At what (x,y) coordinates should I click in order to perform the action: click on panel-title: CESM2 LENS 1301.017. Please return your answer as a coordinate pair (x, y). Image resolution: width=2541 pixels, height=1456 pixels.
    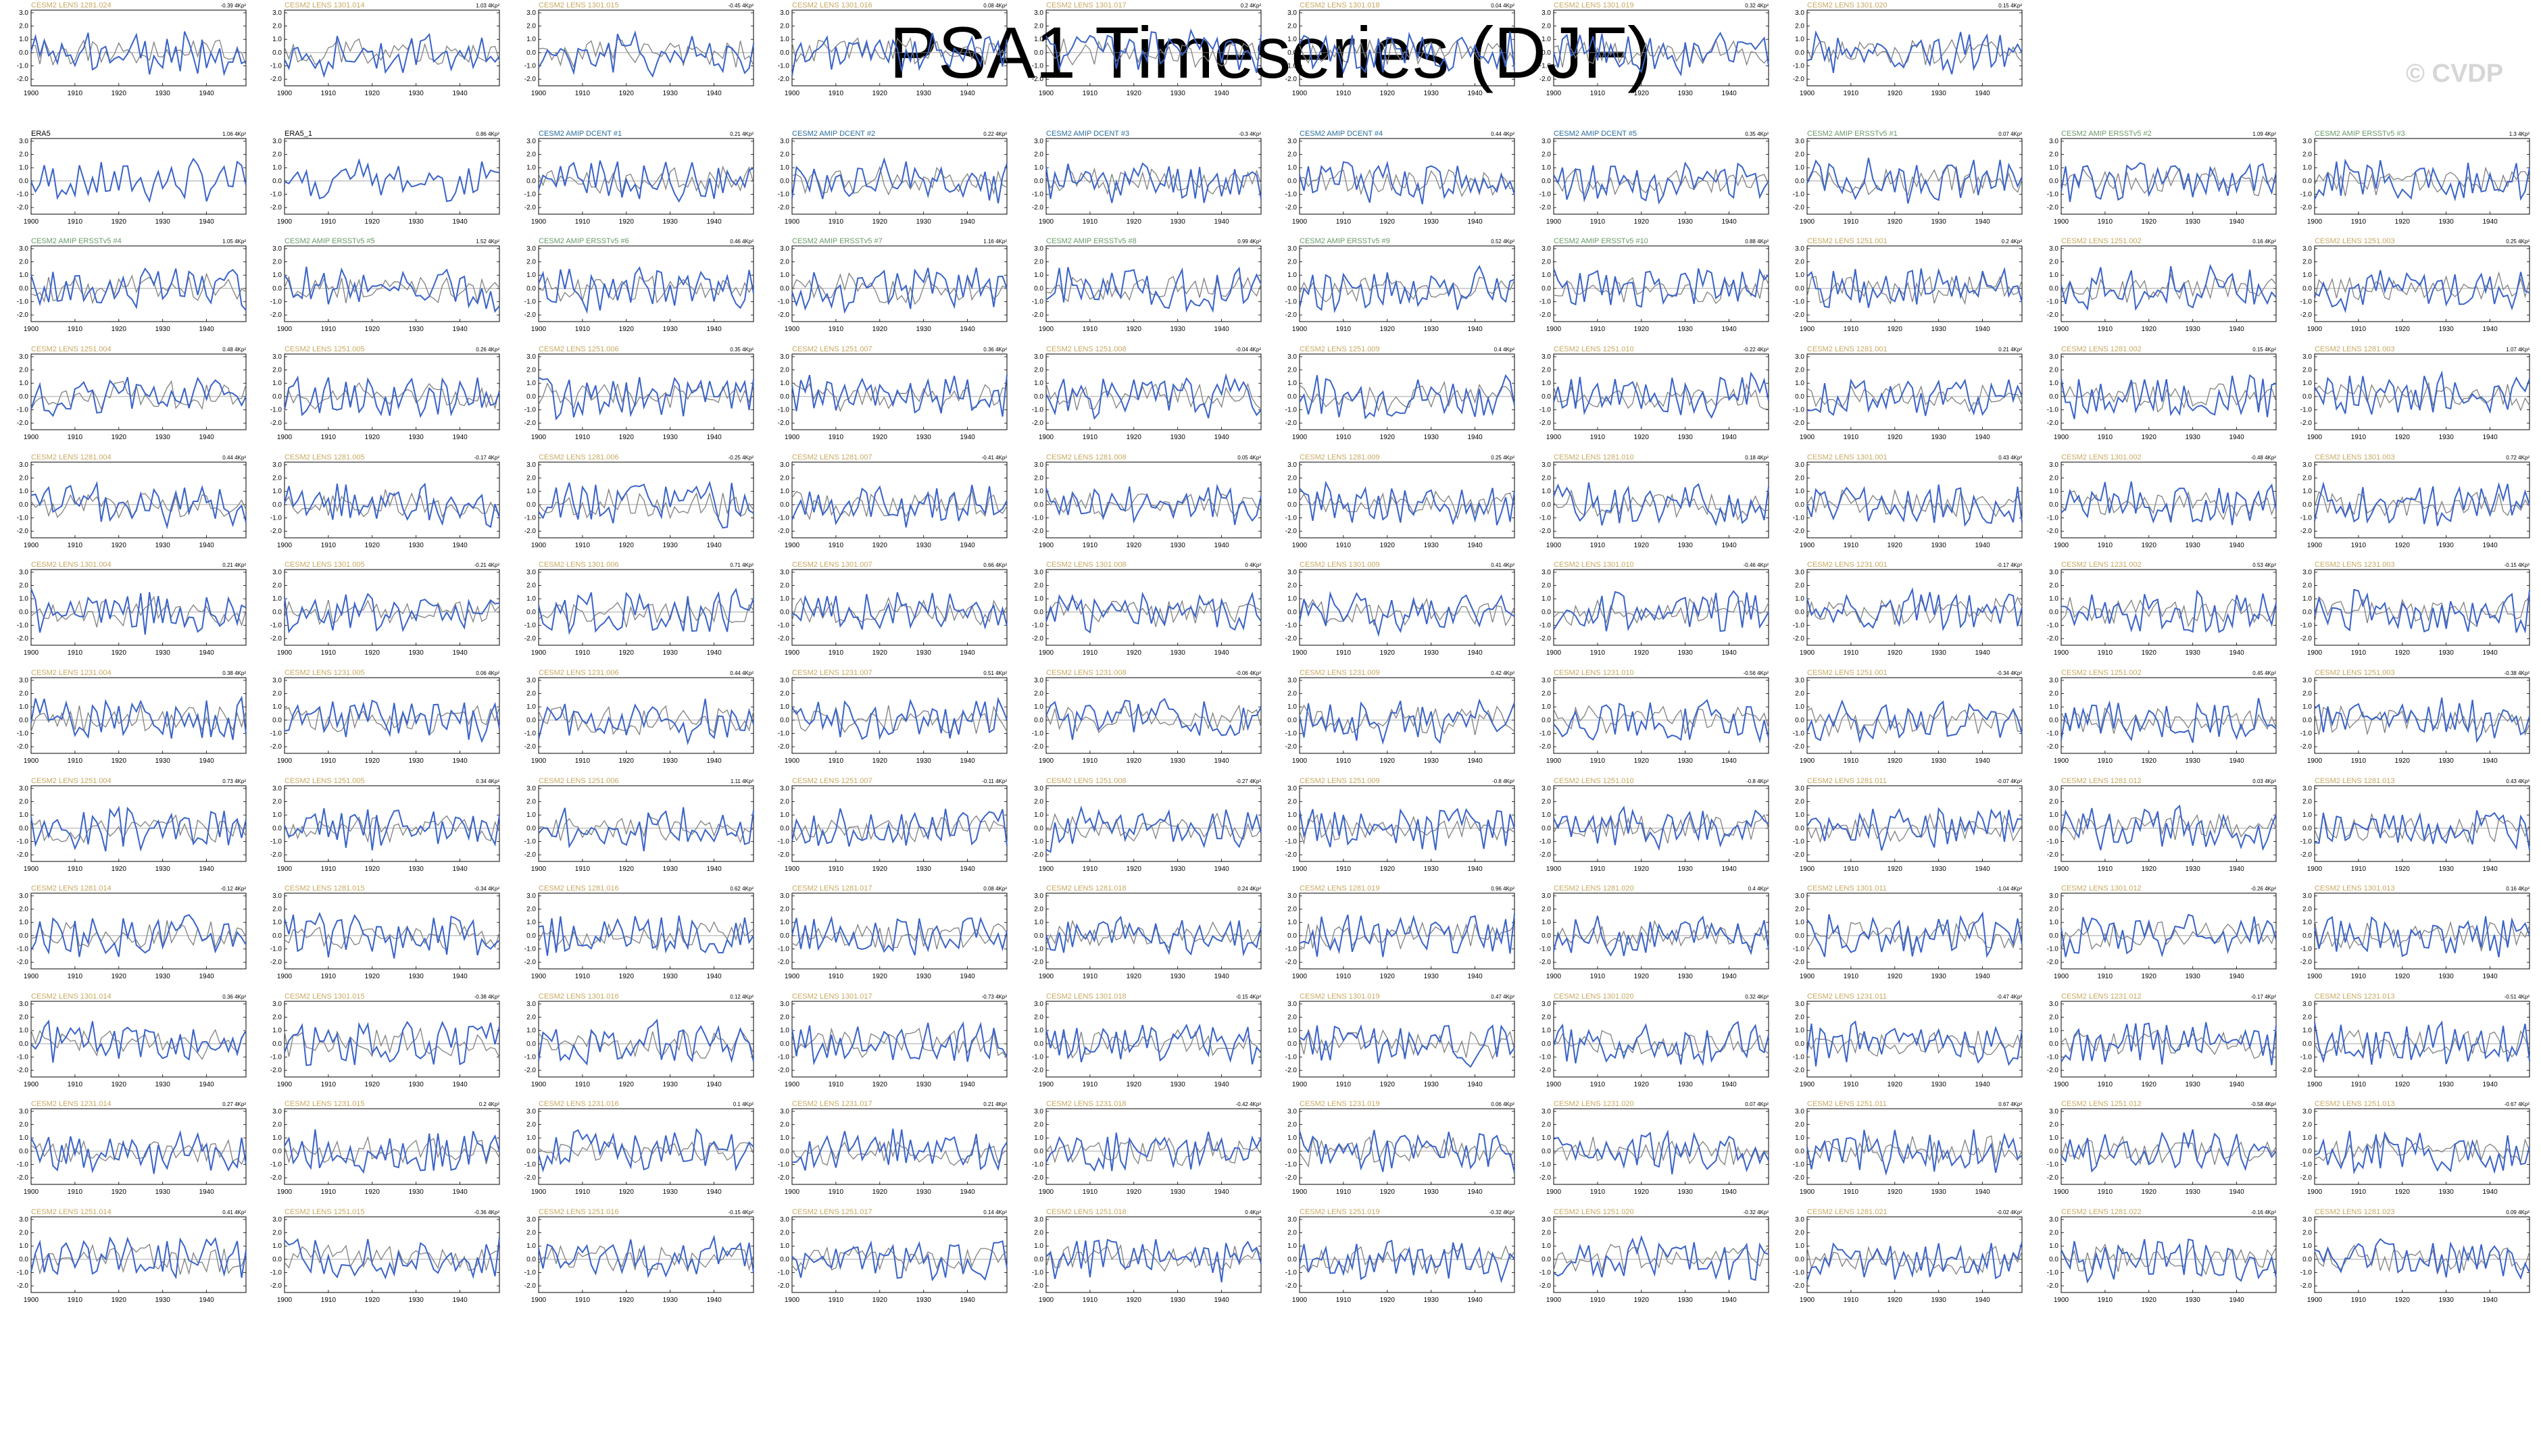
    Looking at the image, I should click on (1086, 5).